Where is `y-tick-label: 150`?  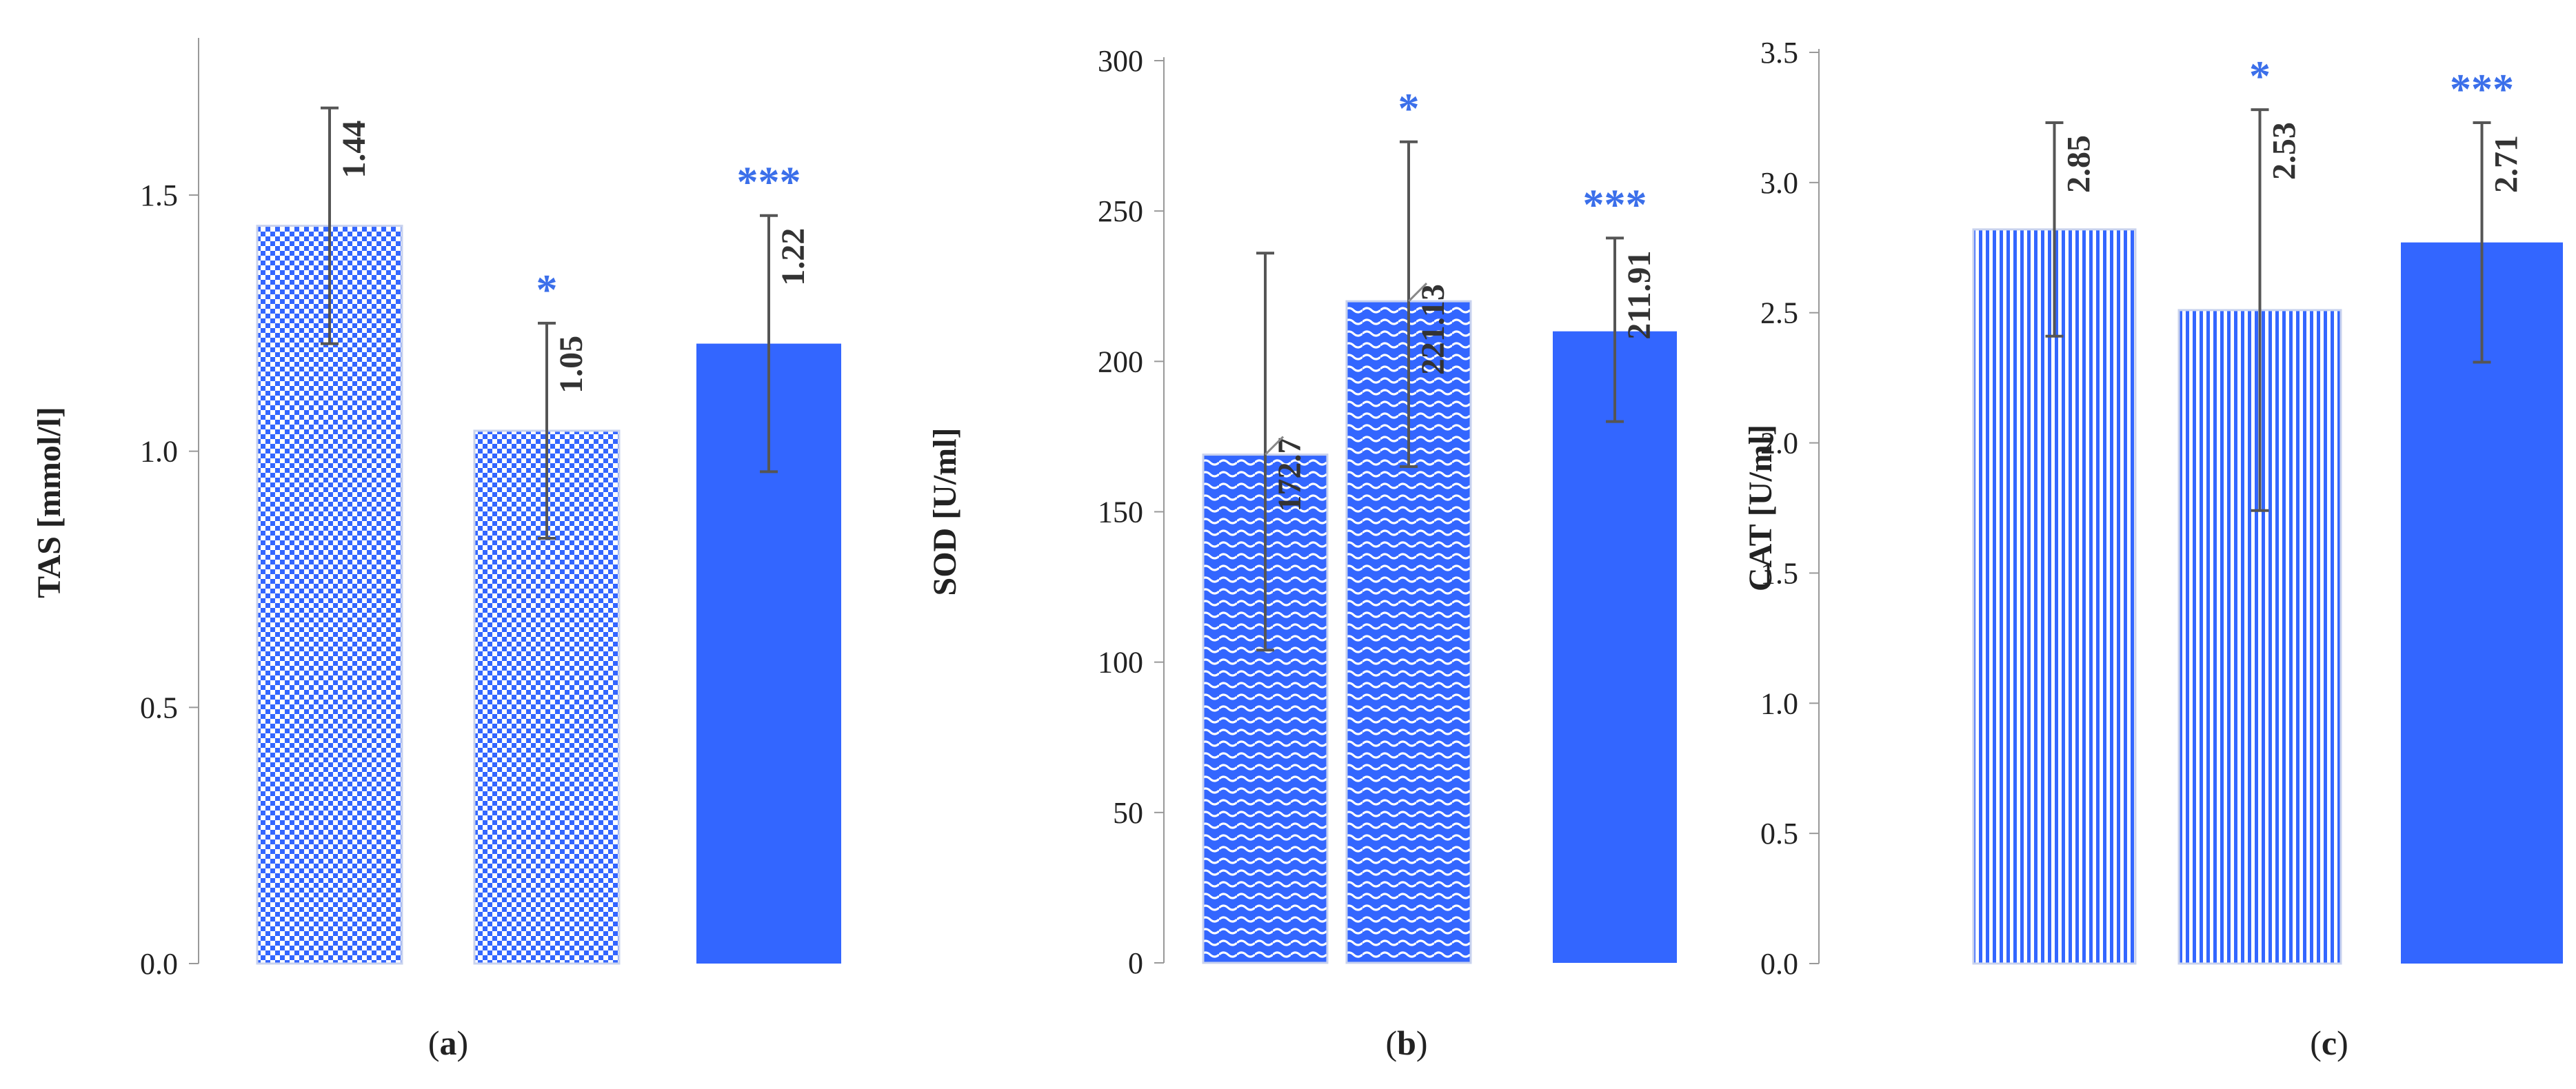 y-tick-label: 150 is located at coordinates (1120, 513).